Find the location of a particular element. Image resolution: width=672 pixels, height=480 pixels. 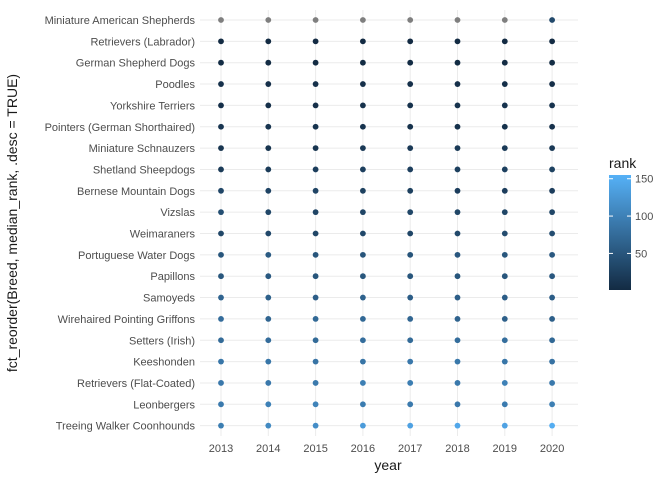

x-tick-label: 2017 is located at coordinates (410, 449).